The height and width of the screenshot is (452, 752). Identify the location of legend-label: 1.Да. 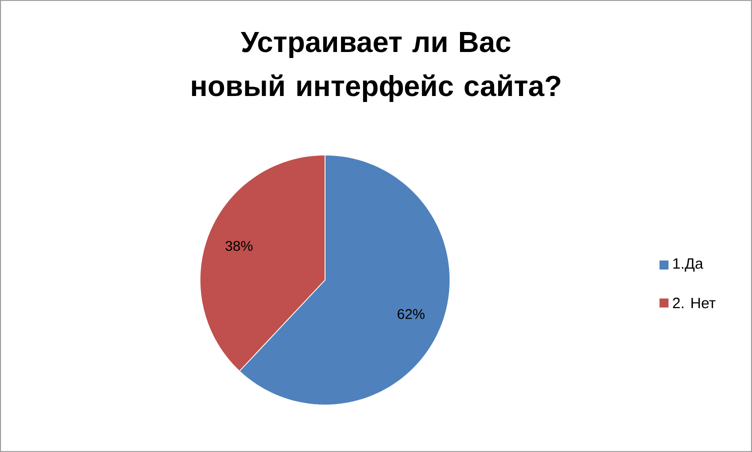
(688, 265).